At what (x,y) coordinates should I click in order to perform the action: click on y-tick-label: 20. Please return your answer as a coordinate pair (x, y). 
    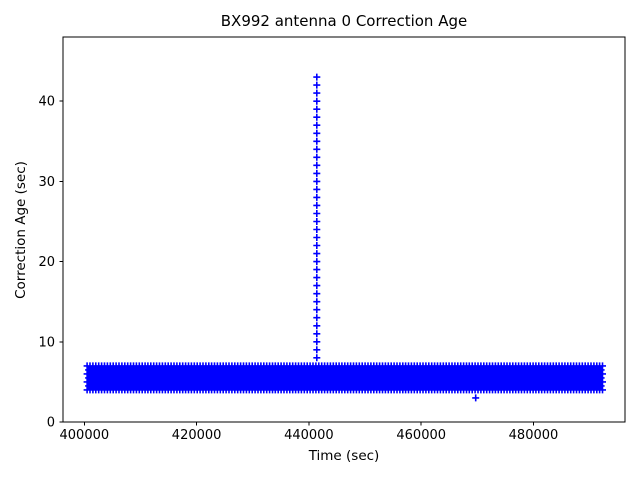
    Looking at the image, I should click on (46, 262).